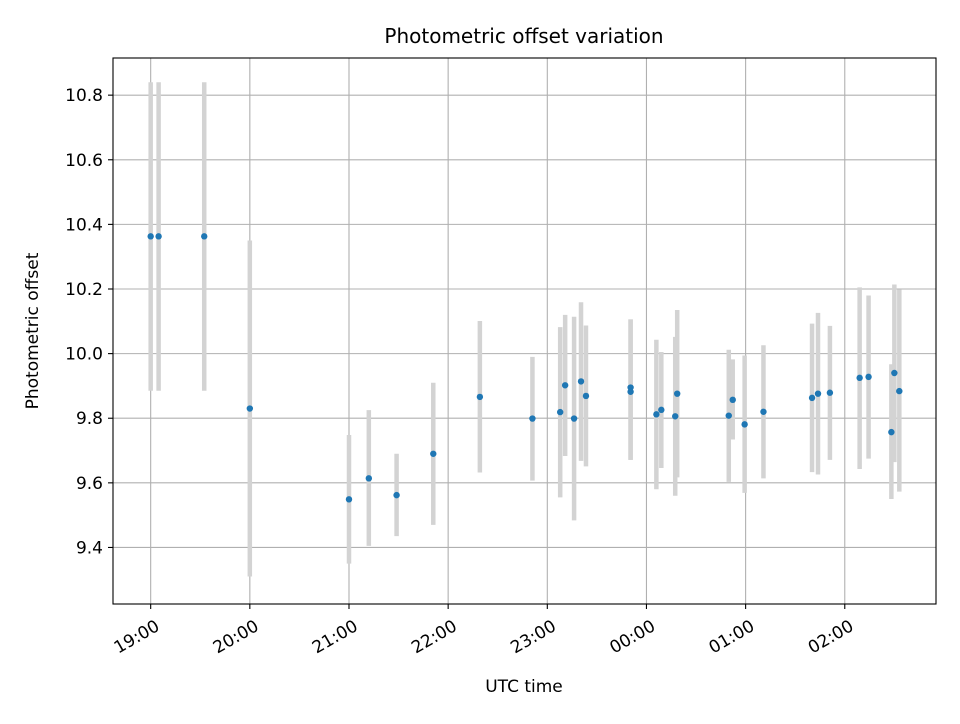  Describe the element at coordinates (84, 225) in the screenshot. I see `y-tick-label: 10.4` at that location.